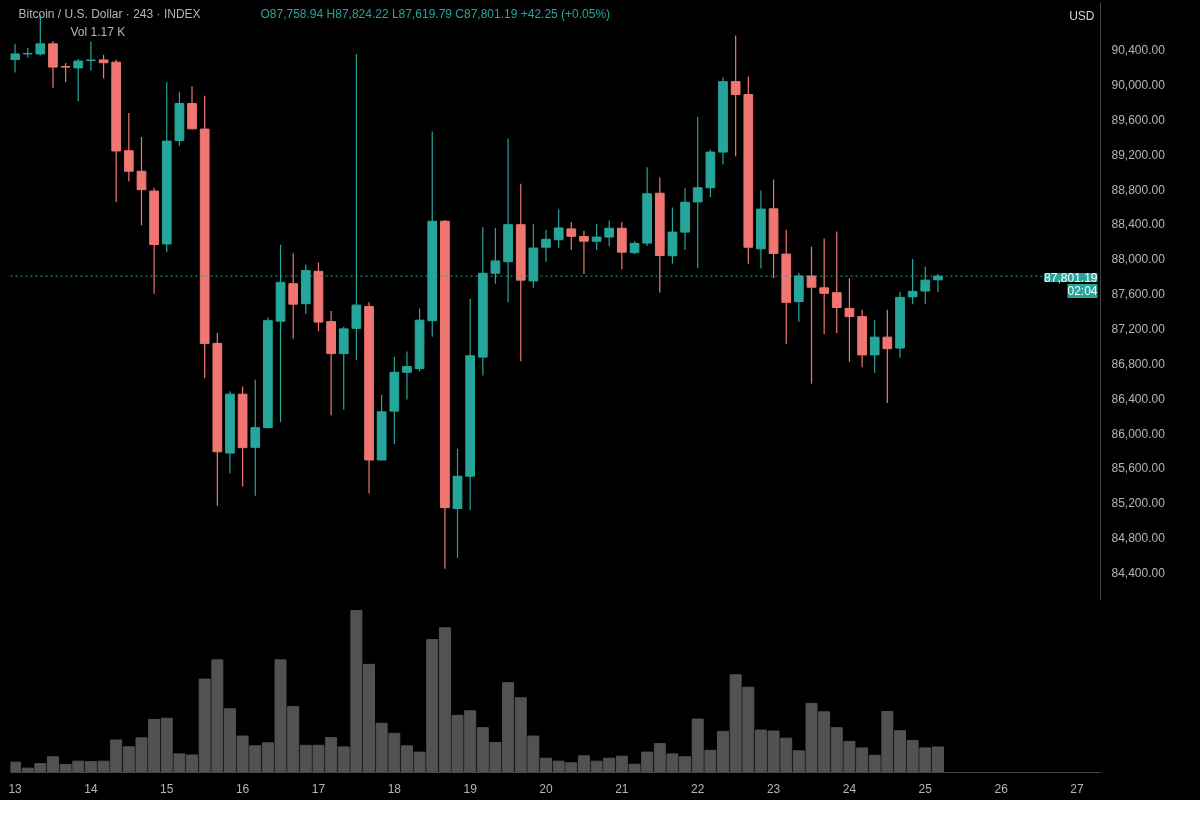  Describe the element at coordinates (849, 788) in the screenshot. I see `x-tick-label: 24` at that location.